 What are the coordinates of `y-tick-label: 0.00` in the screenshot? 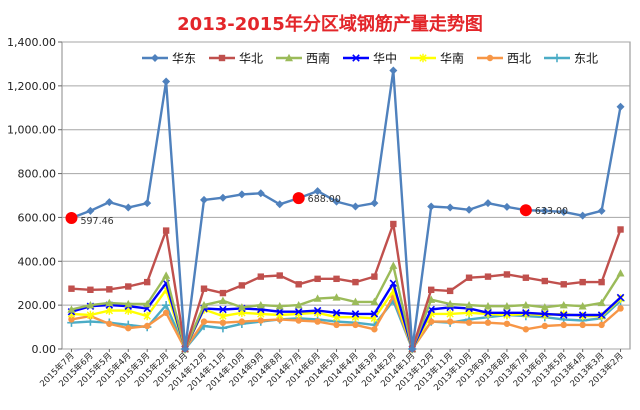 It's located at (44, 349).